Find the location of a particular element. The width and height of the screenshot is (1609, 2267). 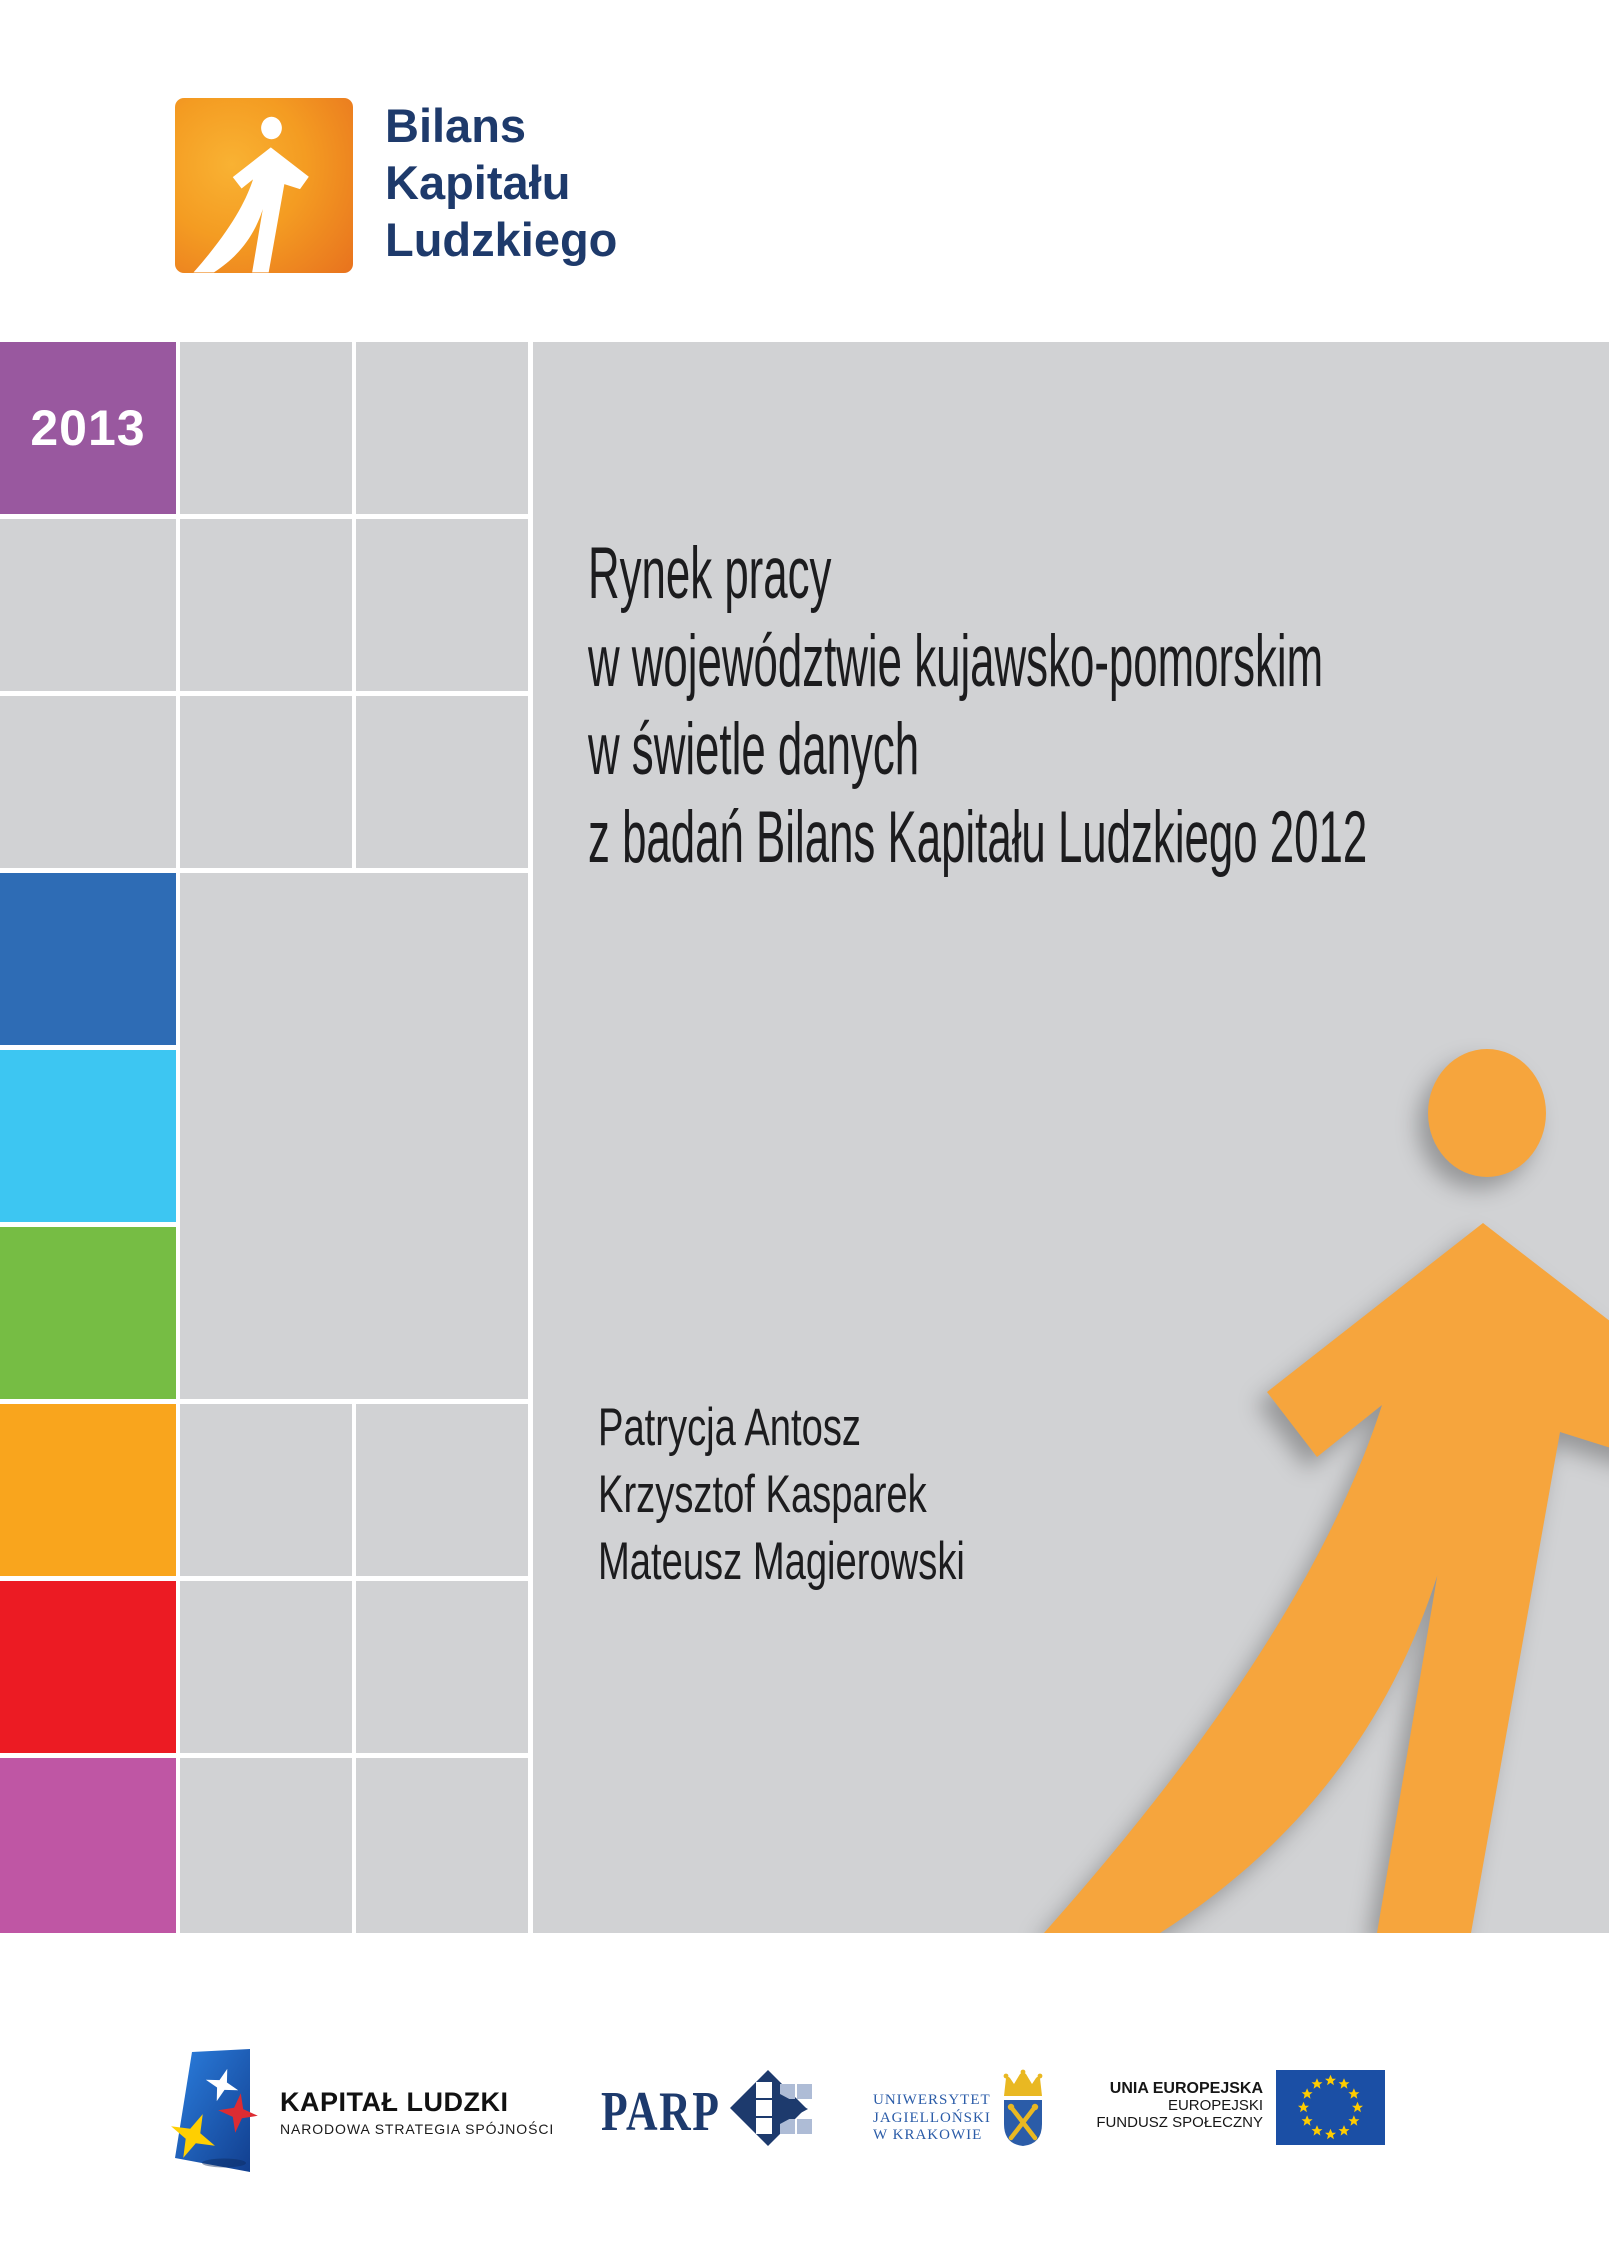

logo-line: Bilans is located at coordinates (456, 125).